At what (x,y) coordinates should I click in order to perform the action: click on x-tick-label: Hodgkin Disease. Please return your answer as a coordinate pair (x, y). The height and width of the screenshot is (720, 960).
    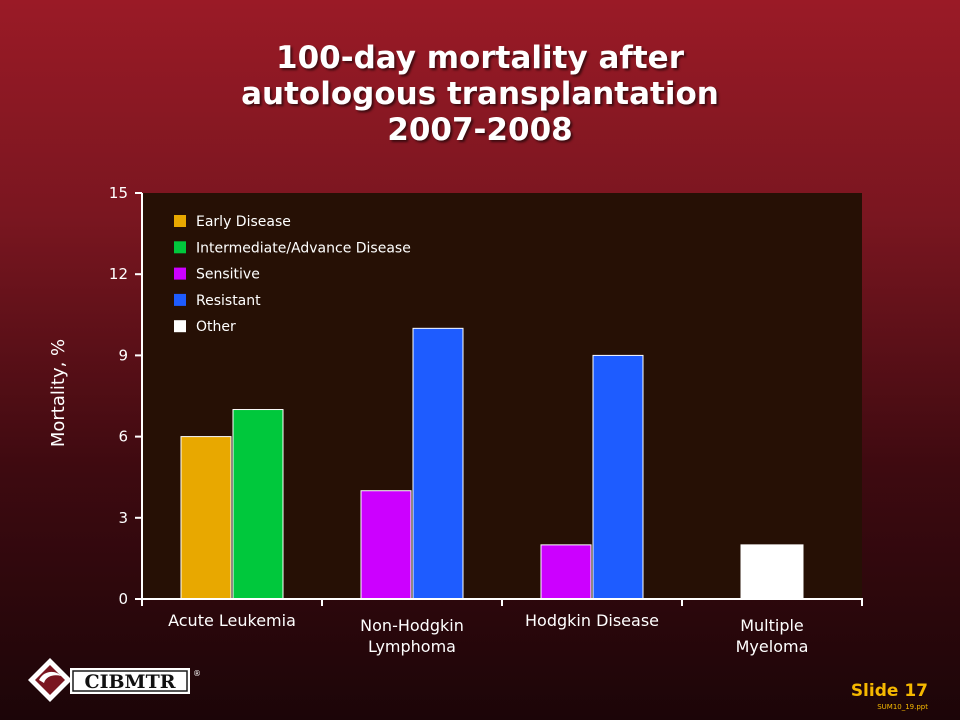
    Looking at the image, I should click on (592, 620).